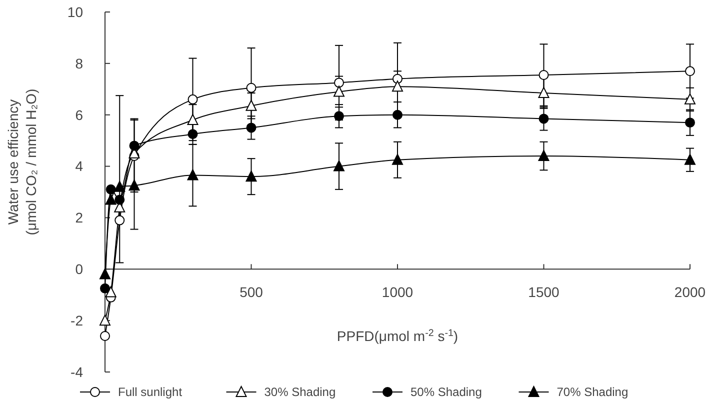 The image size is (709, 404). Describe the element at coordinates (150, 392) in the screenshot. I see `legend-label: Full sunlight` at that location.